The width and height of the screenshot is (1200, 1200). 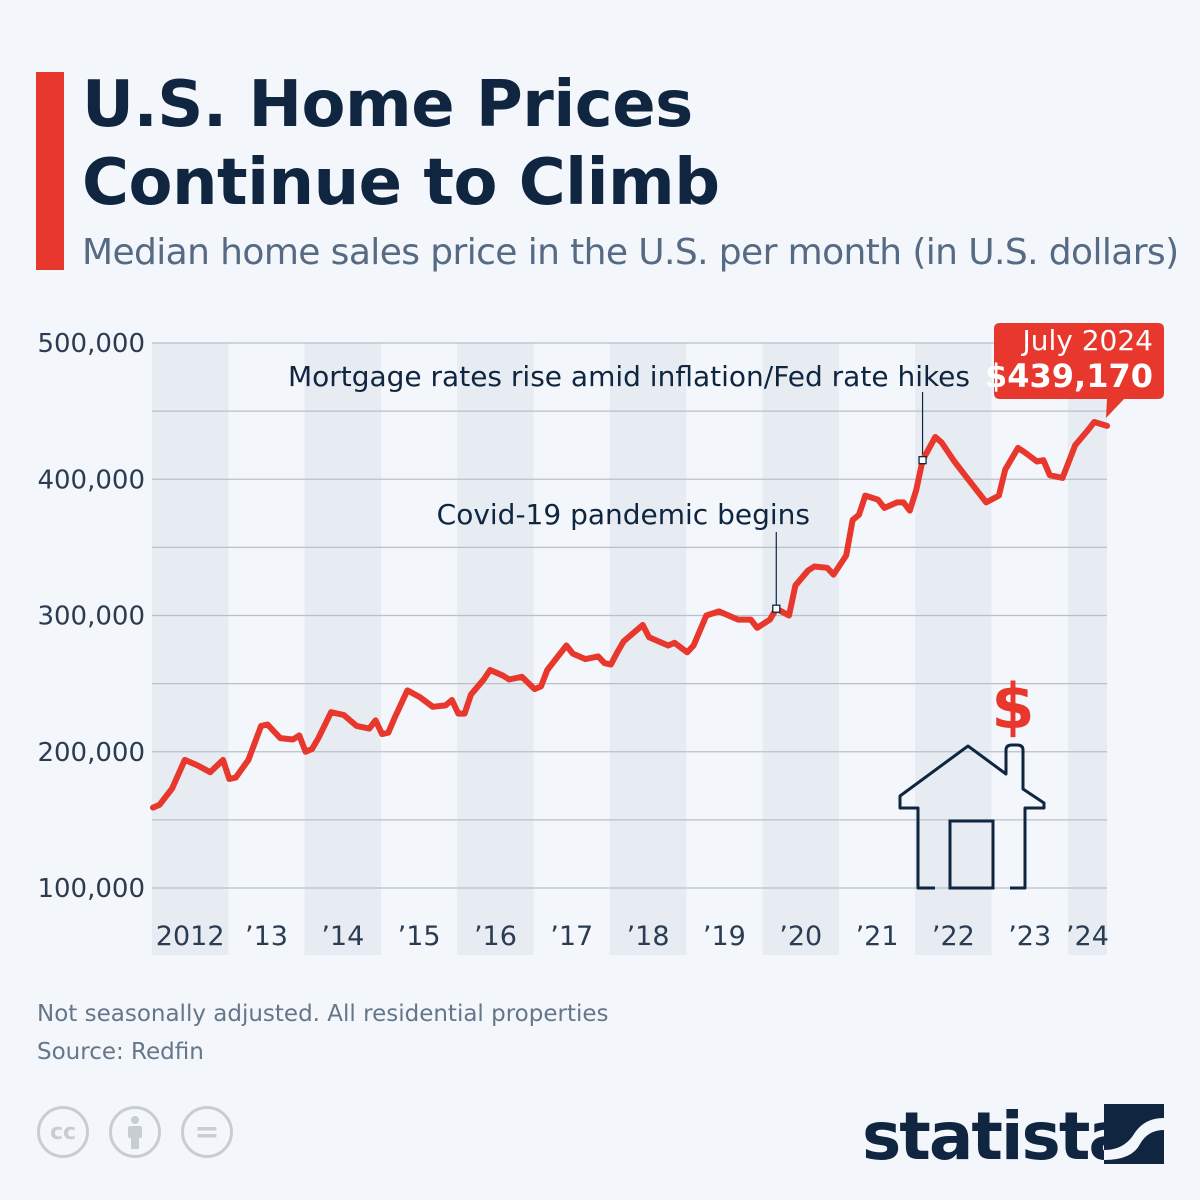 I want to click on title-accent-bar, so click(x=50, y=171).